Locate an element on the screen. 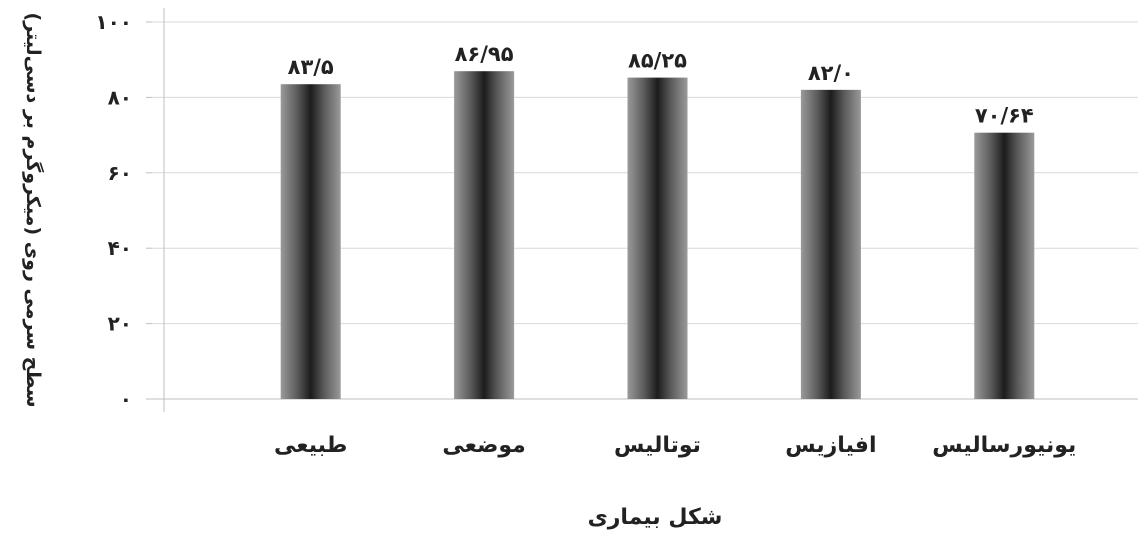 The height and width of the screenshot is (534, 1140). category-label: توتالیس is located at coordinates (657, 445).